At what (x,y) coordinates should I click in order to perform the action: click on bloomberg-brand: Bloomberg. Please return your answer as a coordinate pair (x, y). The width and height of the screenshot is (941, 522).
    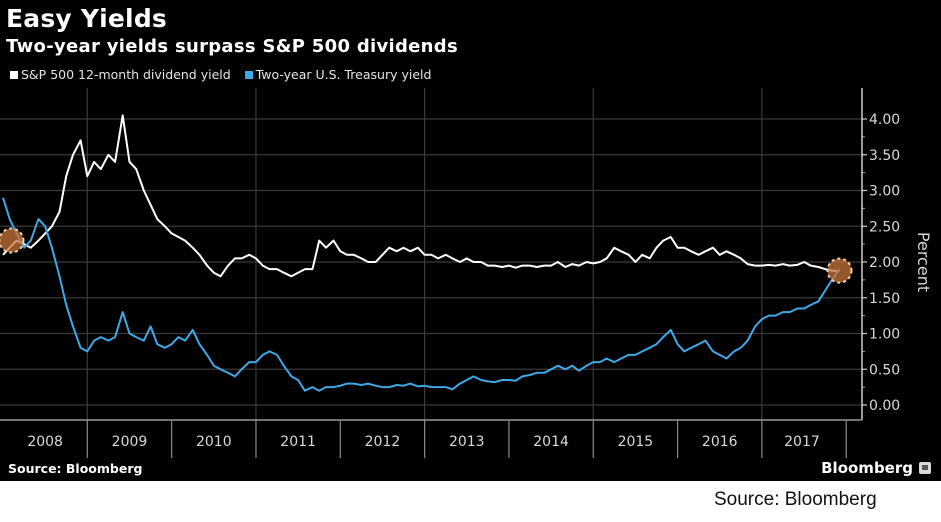
    Looking at the image, I should click on (876, 468).